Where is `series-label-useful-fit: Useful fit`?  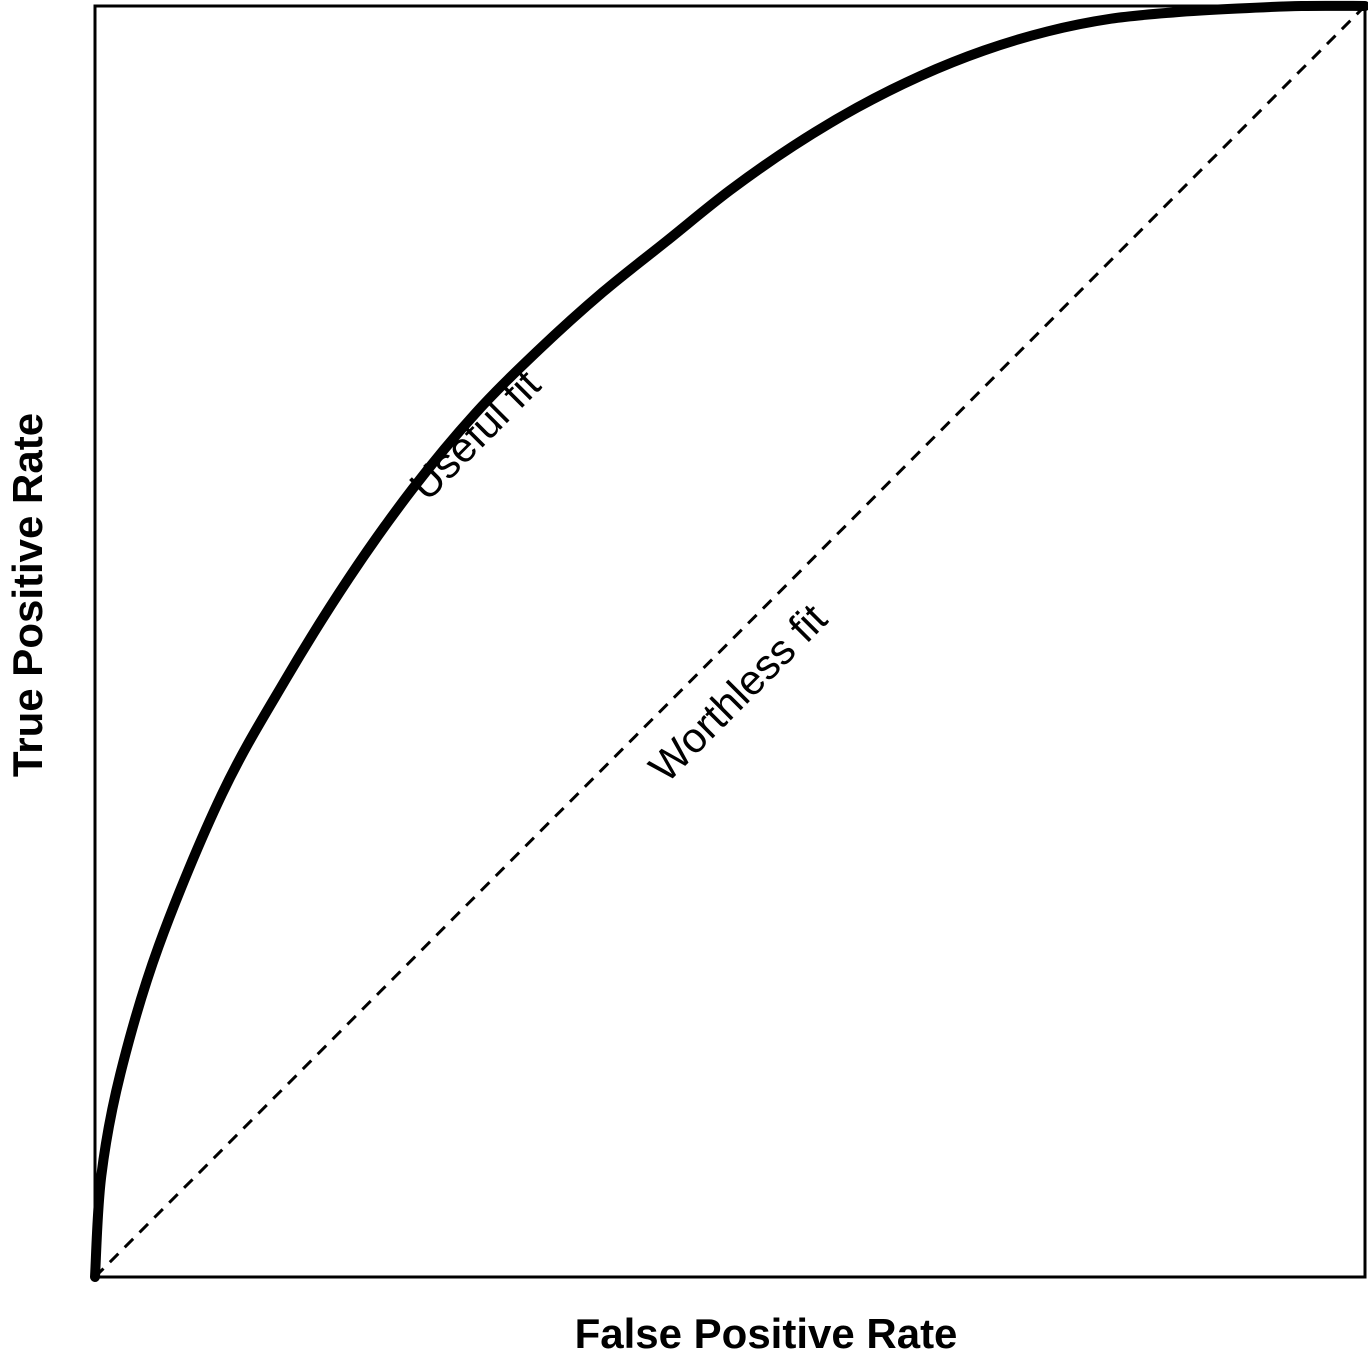
series-label-useful-fit: Useful fit is located at coordinates (474, 434).